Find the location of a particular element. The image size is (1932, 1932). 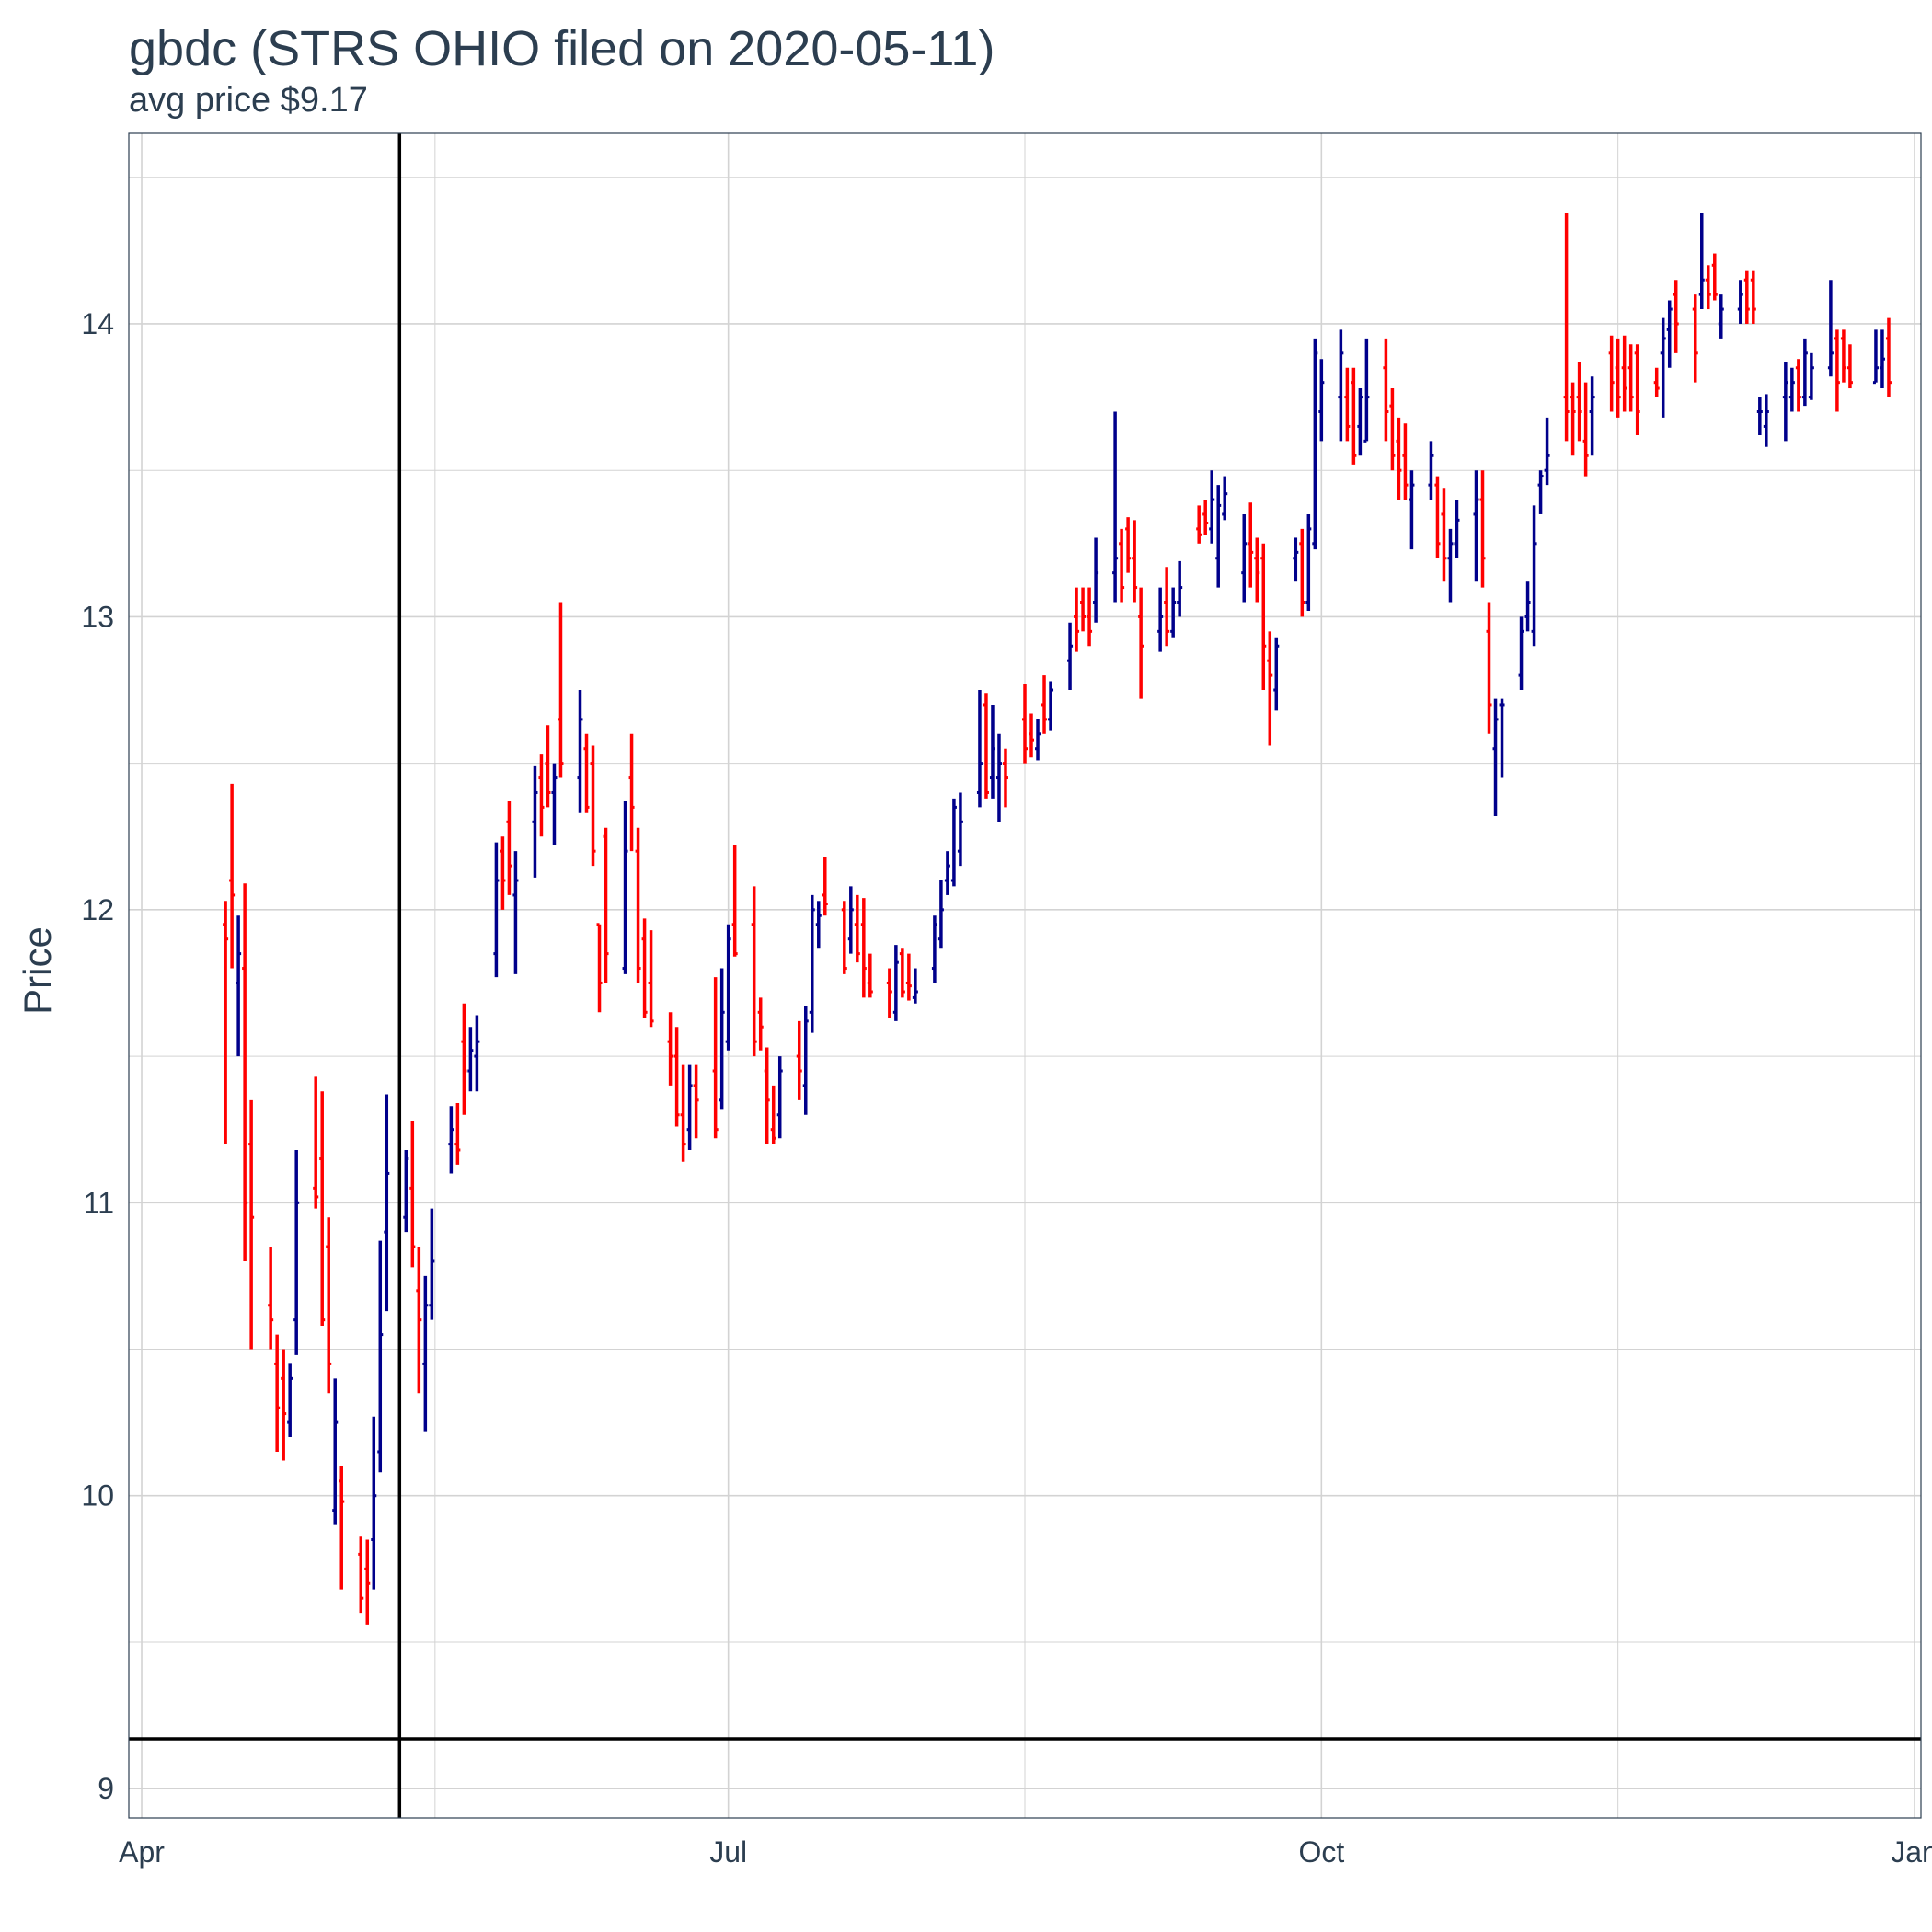

y-tick-label: 11 is located at coordinates (99, 1202).